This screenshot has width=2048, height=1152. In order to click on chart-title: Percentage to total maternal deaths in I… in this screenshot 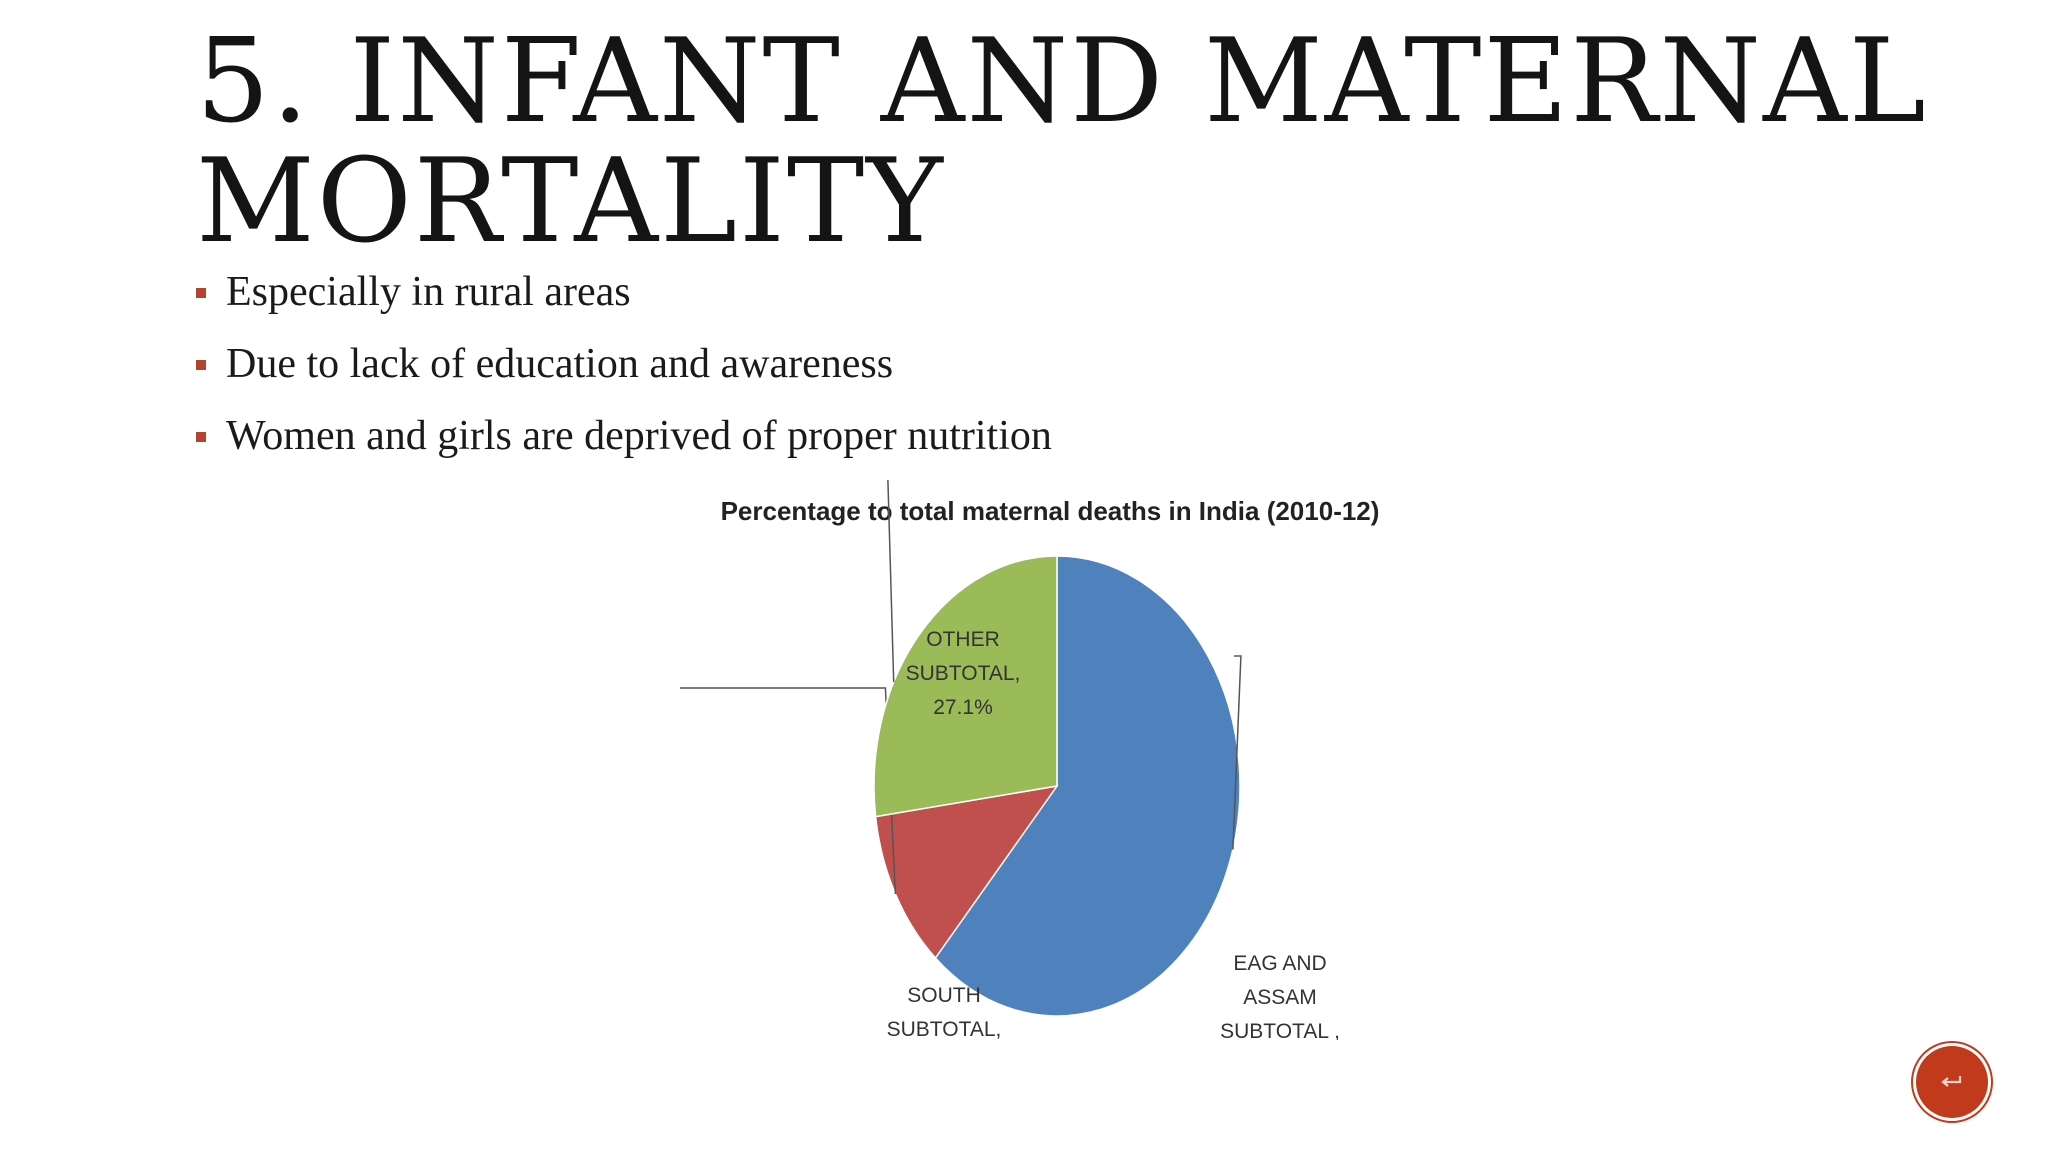, I will do `click(1050, 511)`.